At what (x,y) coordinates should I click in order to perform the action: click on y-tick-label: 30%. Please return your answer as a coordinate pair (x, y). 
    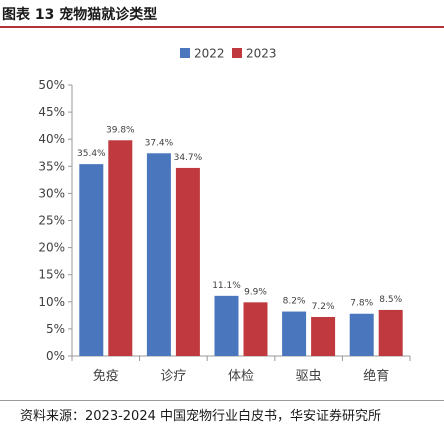
    Looking at the image, I should click on (51, 193).